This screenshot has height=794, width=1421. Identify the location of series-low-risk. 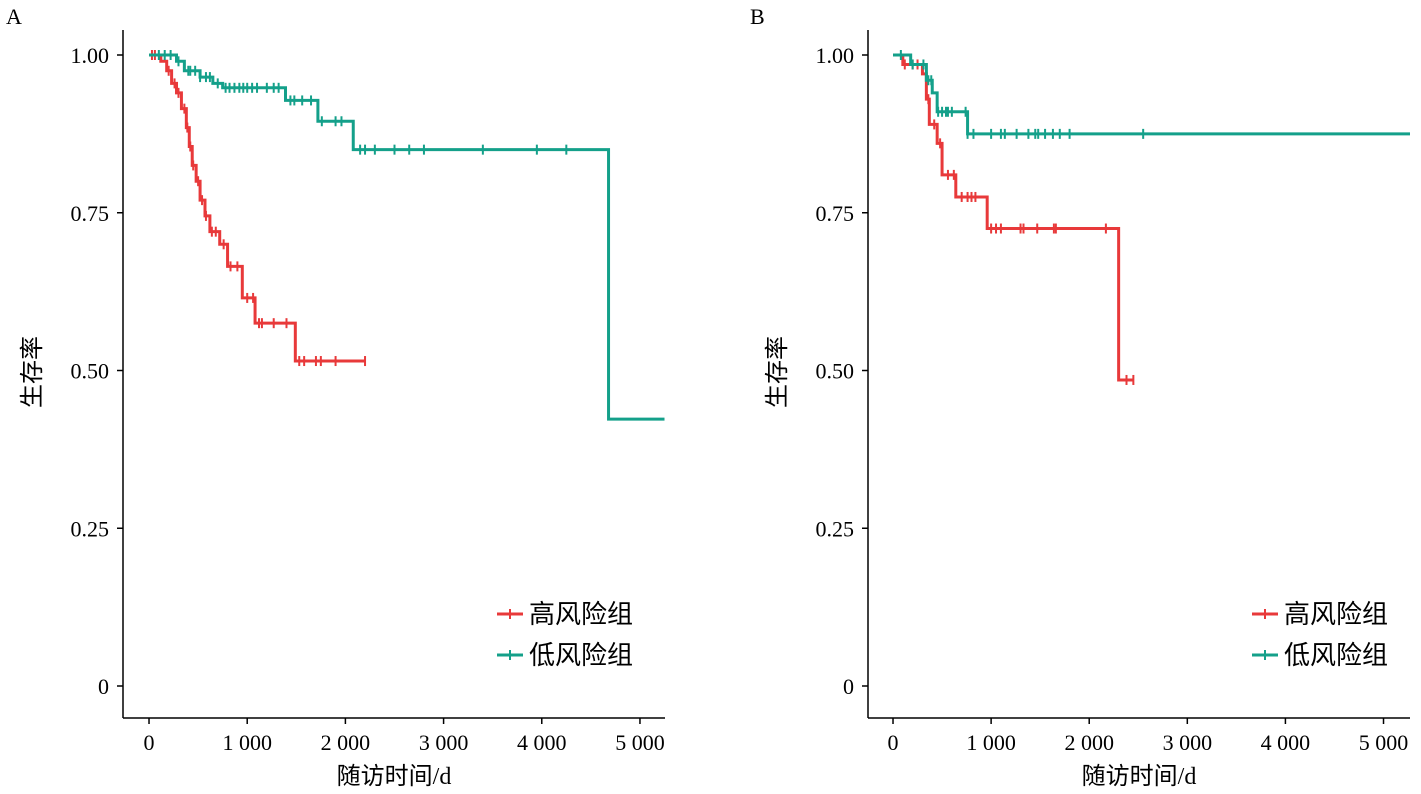
(1151, 94).